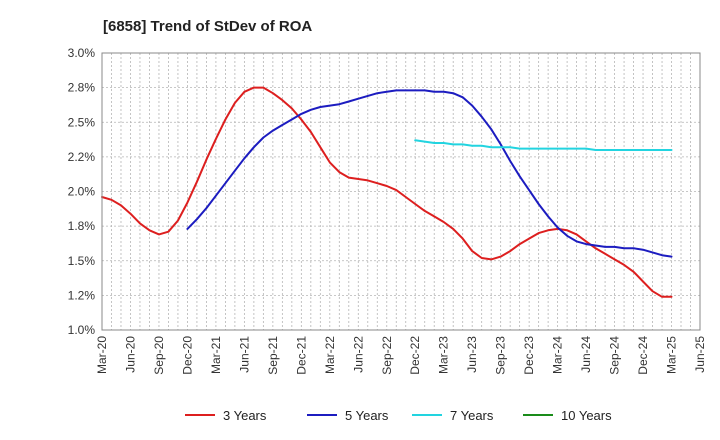  I want to click on y-axis: 1.0% 1.2% 1.5% 1.8% 2.0% 2.2% 2.5% 2.8% 3.0%, so click(82, 191).